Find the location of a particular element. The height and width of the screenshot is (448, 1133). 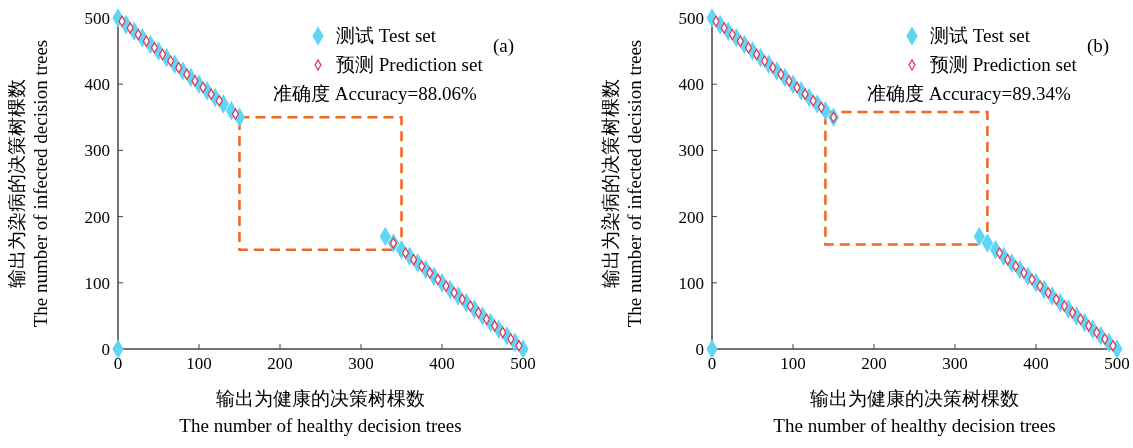

annotation: (a) is located at coordinates (504, 46).